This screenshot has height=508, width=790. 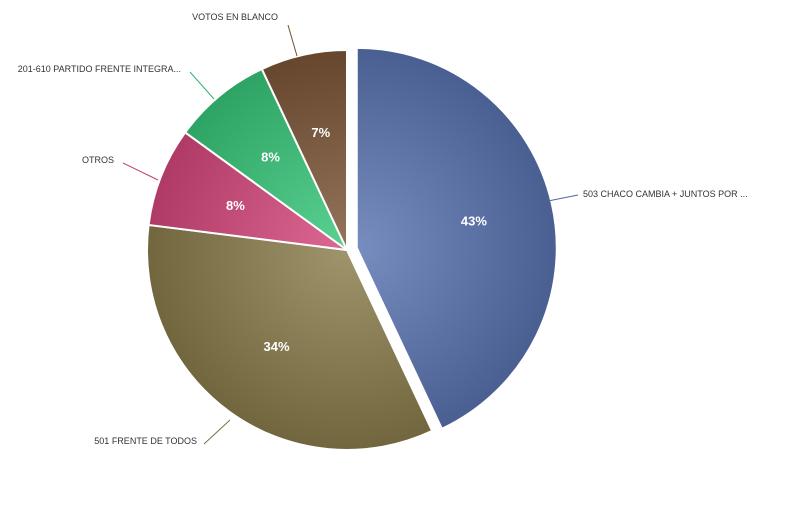 What do you see at coordinates (98, 160) in the screenshot?
I see `slice-category-label: OTROS` at bounding box center [98, 160].